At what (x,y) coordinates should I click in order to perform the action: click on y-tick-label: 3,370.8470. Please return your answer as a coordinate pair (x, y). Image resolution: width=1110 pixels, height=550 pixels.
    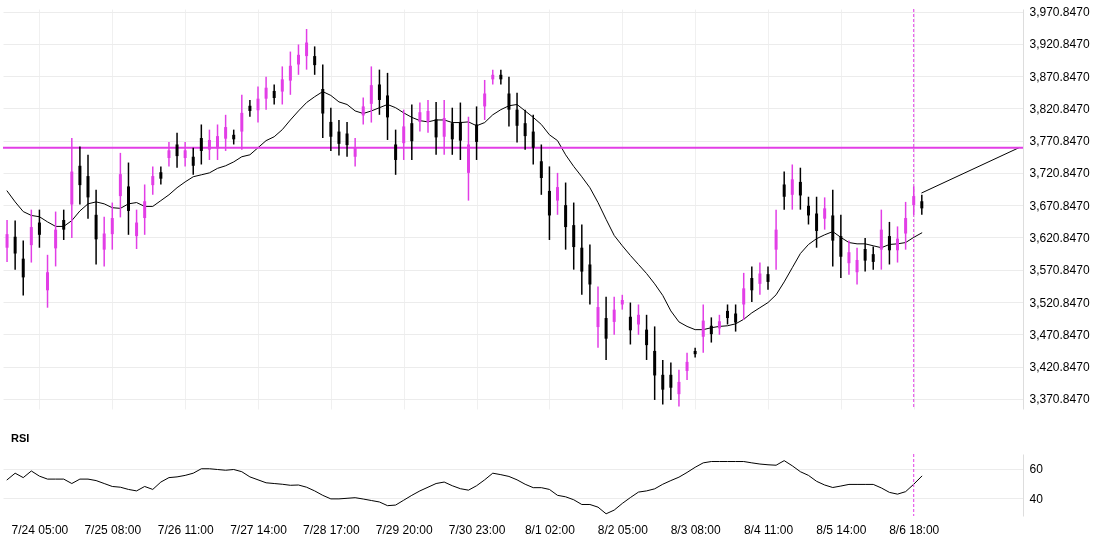
    Looking at the image, I should click on (1059, 399).